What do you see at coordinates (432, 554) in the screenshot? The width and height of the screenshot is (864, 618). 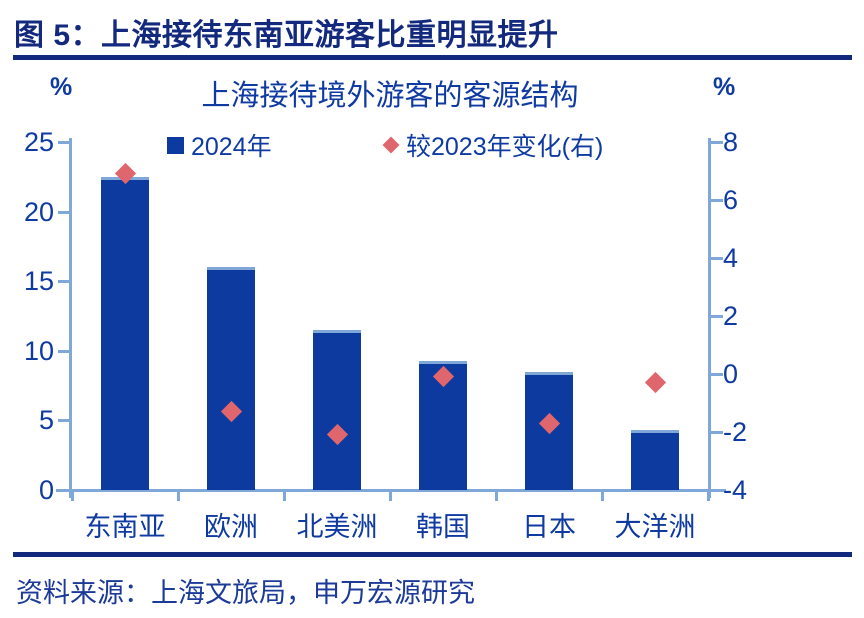 I see `footer-divider-line` at bounding box center [432, 554].